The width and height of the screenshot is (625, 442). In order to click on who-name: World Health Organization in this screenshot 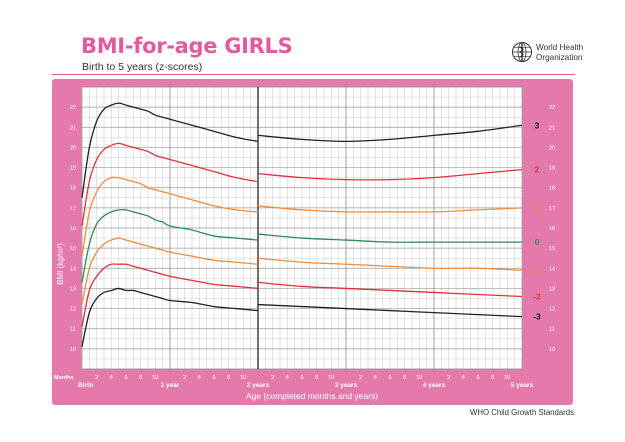, I will do `click(559, 52)`.